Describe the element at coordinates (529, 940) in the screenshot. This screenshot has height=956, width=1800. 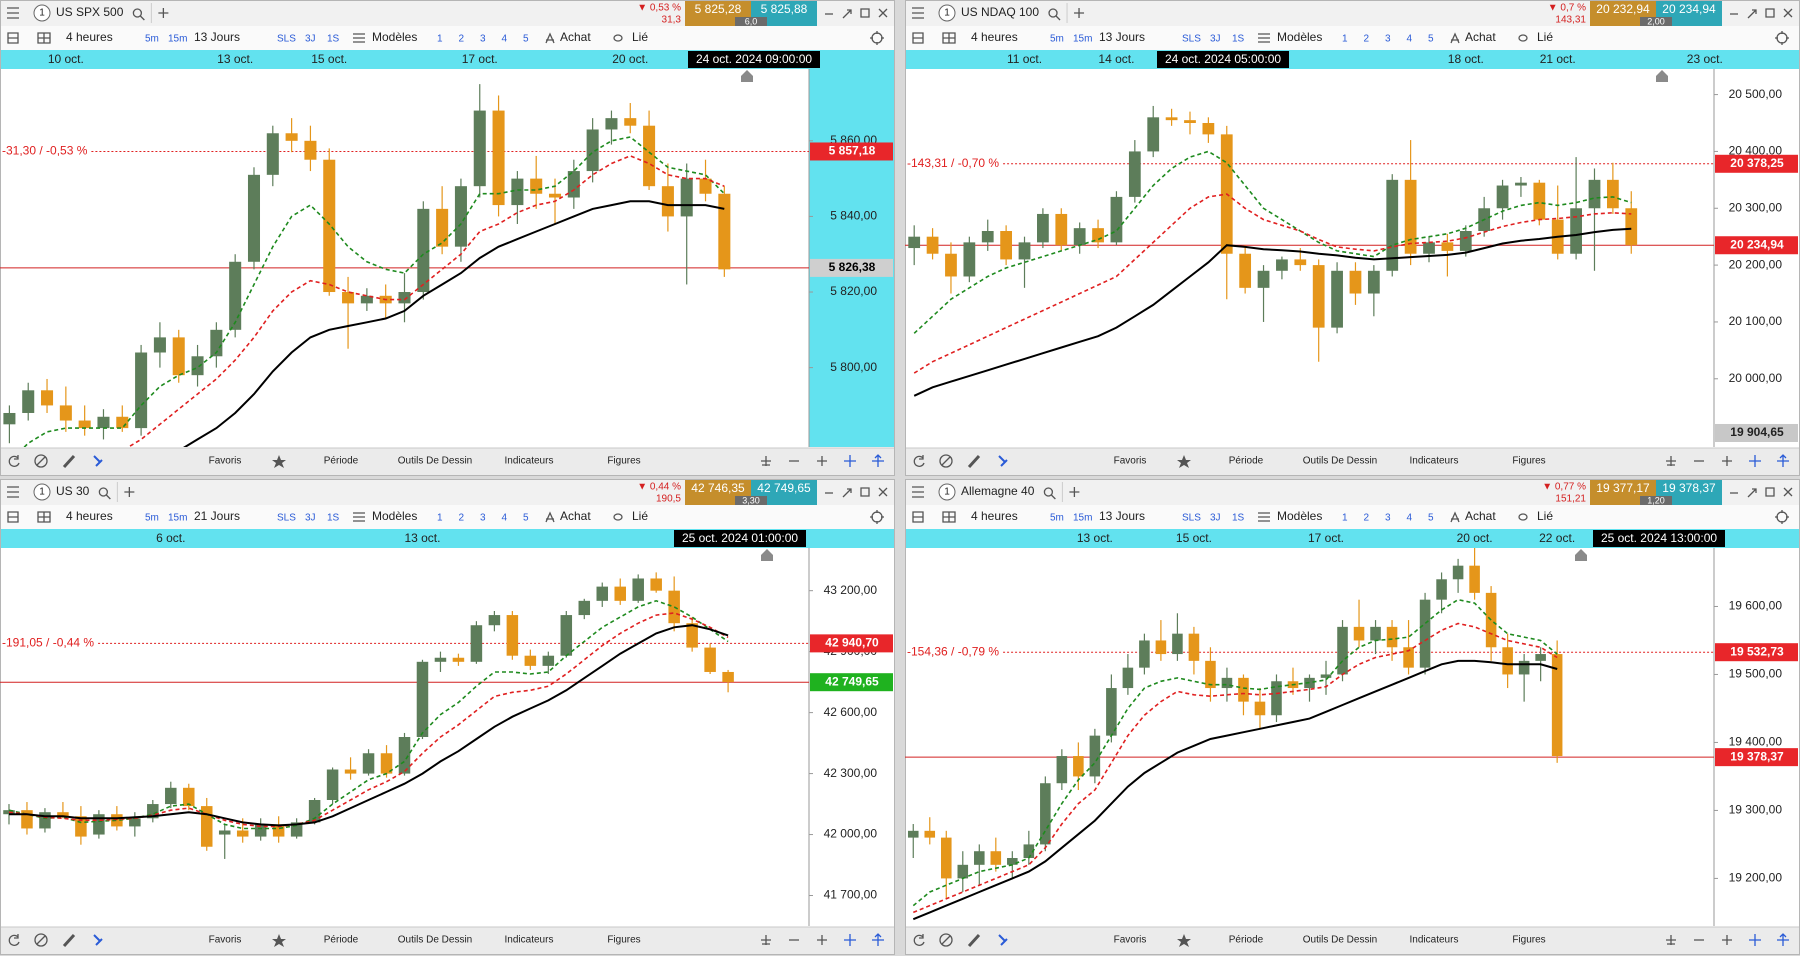
I see `bottom-menu: Indicateurs` at that location.